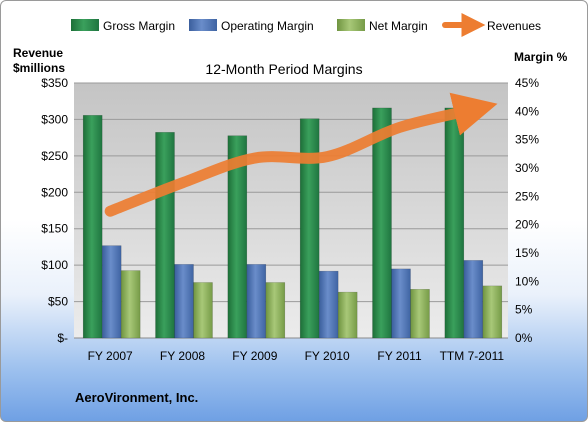  What do you see at coordinates (351, 25) in the screenshot?
I see `legend-swatch-net-margin` at bounding box center [351, 25].